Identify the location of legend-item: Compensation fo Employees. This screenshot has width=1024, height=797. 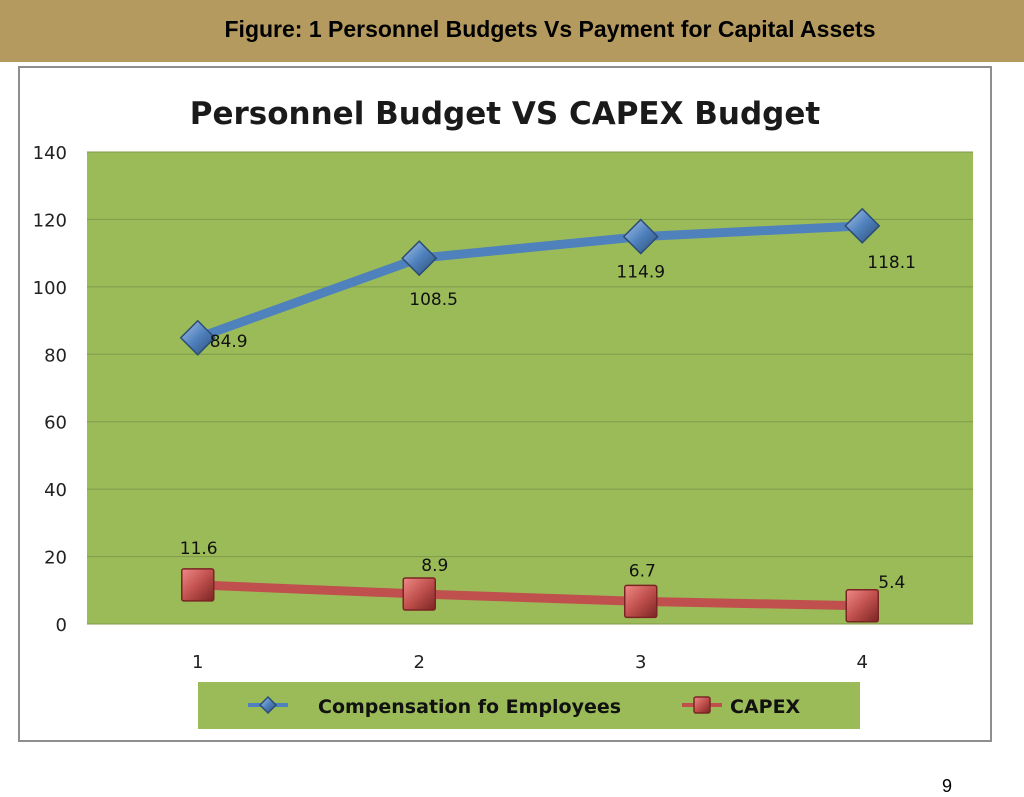
(434, 706).